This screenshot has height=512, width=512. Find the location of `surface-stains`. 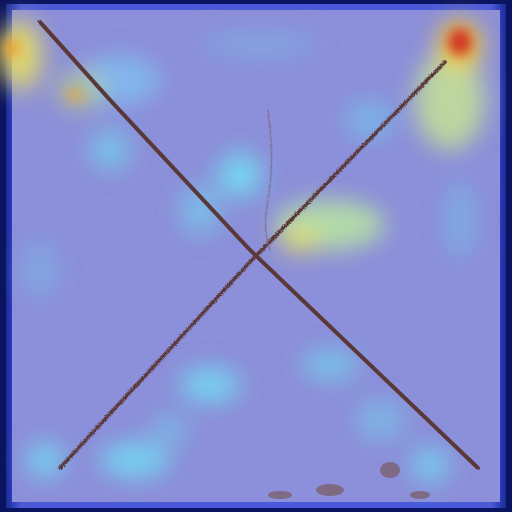

surface-stains is located at coordinates (349, 480).